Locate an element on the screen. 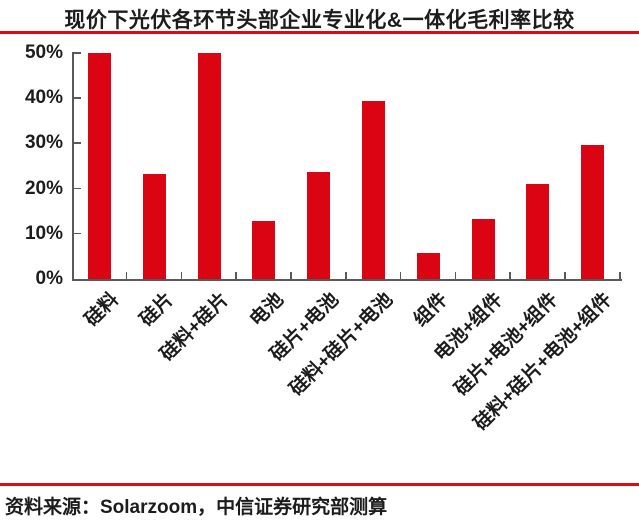 Image resolution: width=639 pixels, height=523 pixels. footer-rule is located at coordinates (319, 484).